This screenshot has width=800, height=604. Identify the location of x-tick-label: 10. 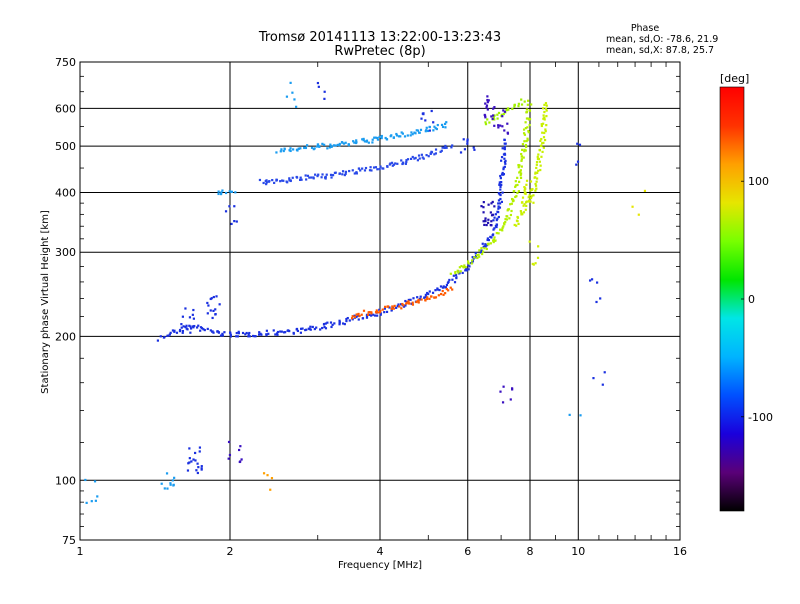
(578, 551).